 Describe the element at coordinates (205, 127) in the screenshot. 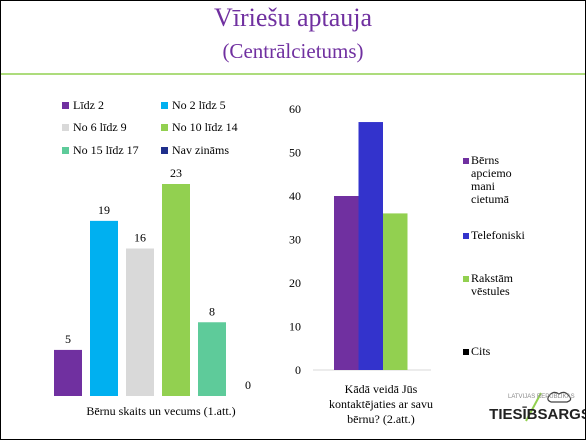

I see `legend-label: No 10 līdz 14` at that location.